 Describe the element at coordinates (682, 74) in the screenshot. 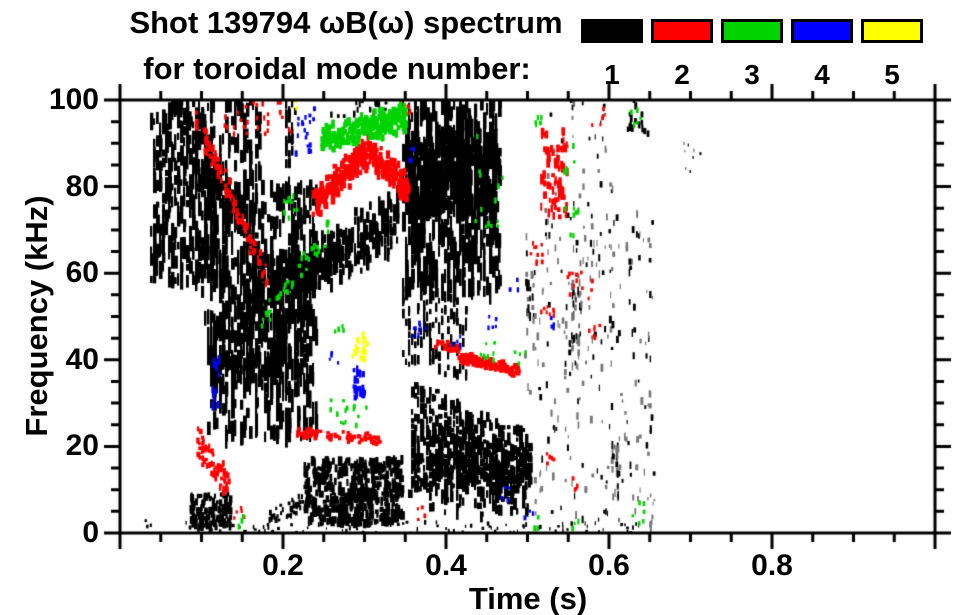

I see `legend-label-mode-2: 2` at that location.